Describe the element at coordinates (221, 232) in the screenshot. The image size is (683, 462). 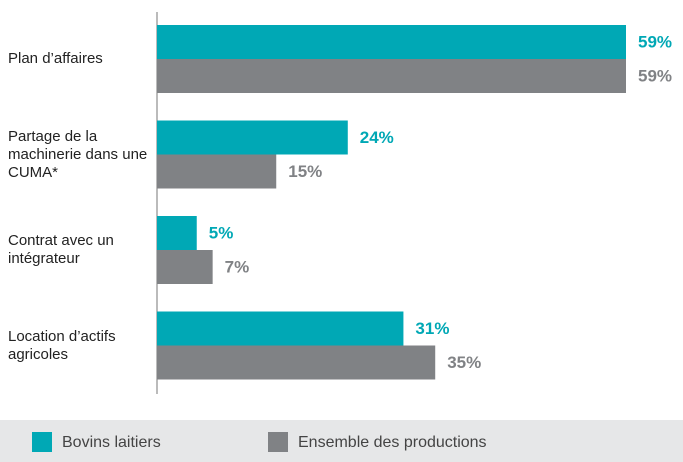
I see `value-label: 5%` at that location.